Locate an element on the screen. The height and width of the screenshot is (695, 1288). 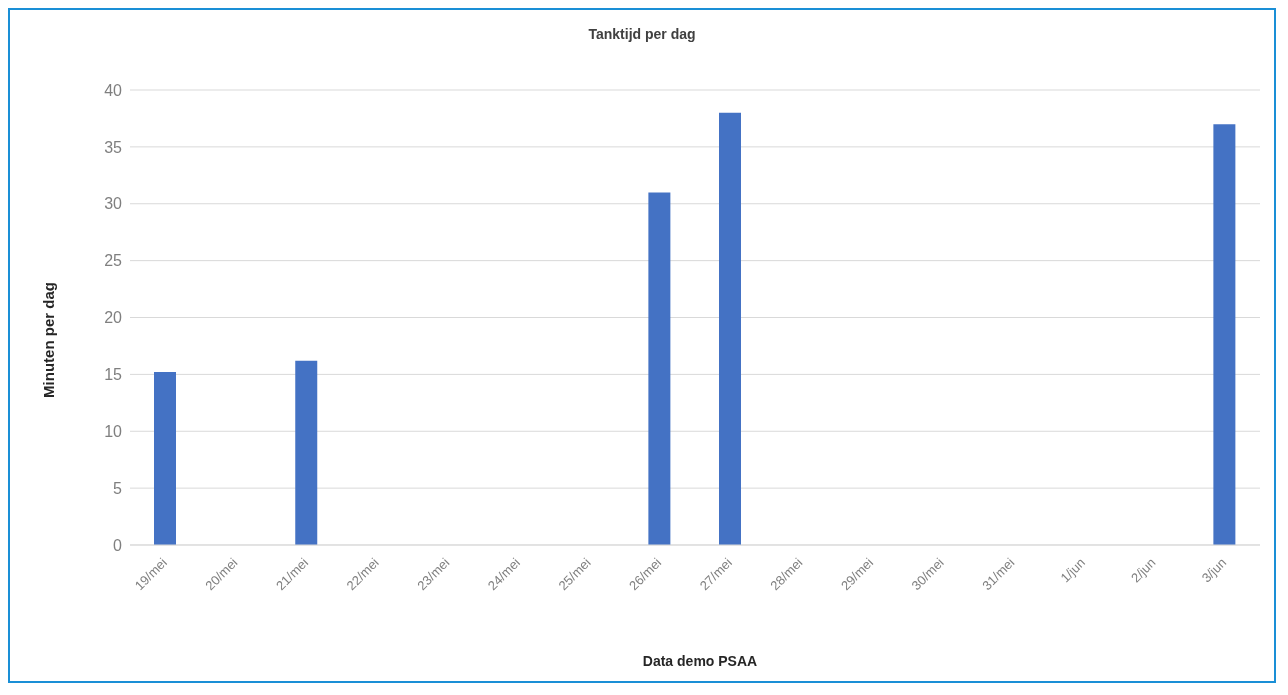
y-tick-label: 25 is located at coordinates (113, 261).